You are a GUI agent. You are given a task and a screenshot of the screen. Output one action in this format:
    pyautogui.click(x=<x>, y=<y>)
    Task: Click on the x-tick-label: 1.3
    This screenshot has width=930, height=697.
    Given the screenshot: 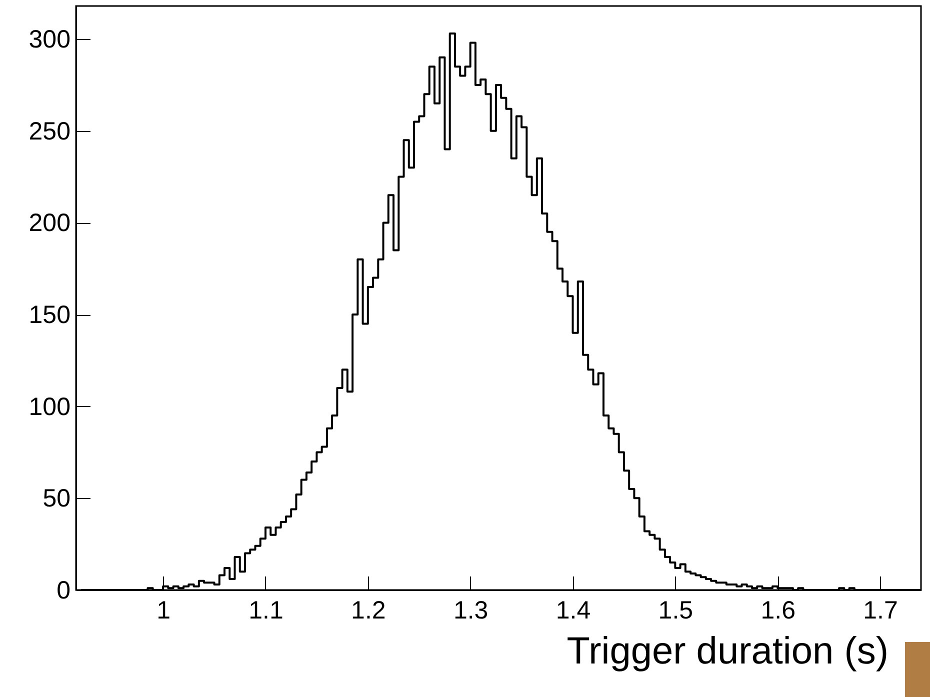 What is the action you would take?
    pyautogui.click(x=470, y=610)
    